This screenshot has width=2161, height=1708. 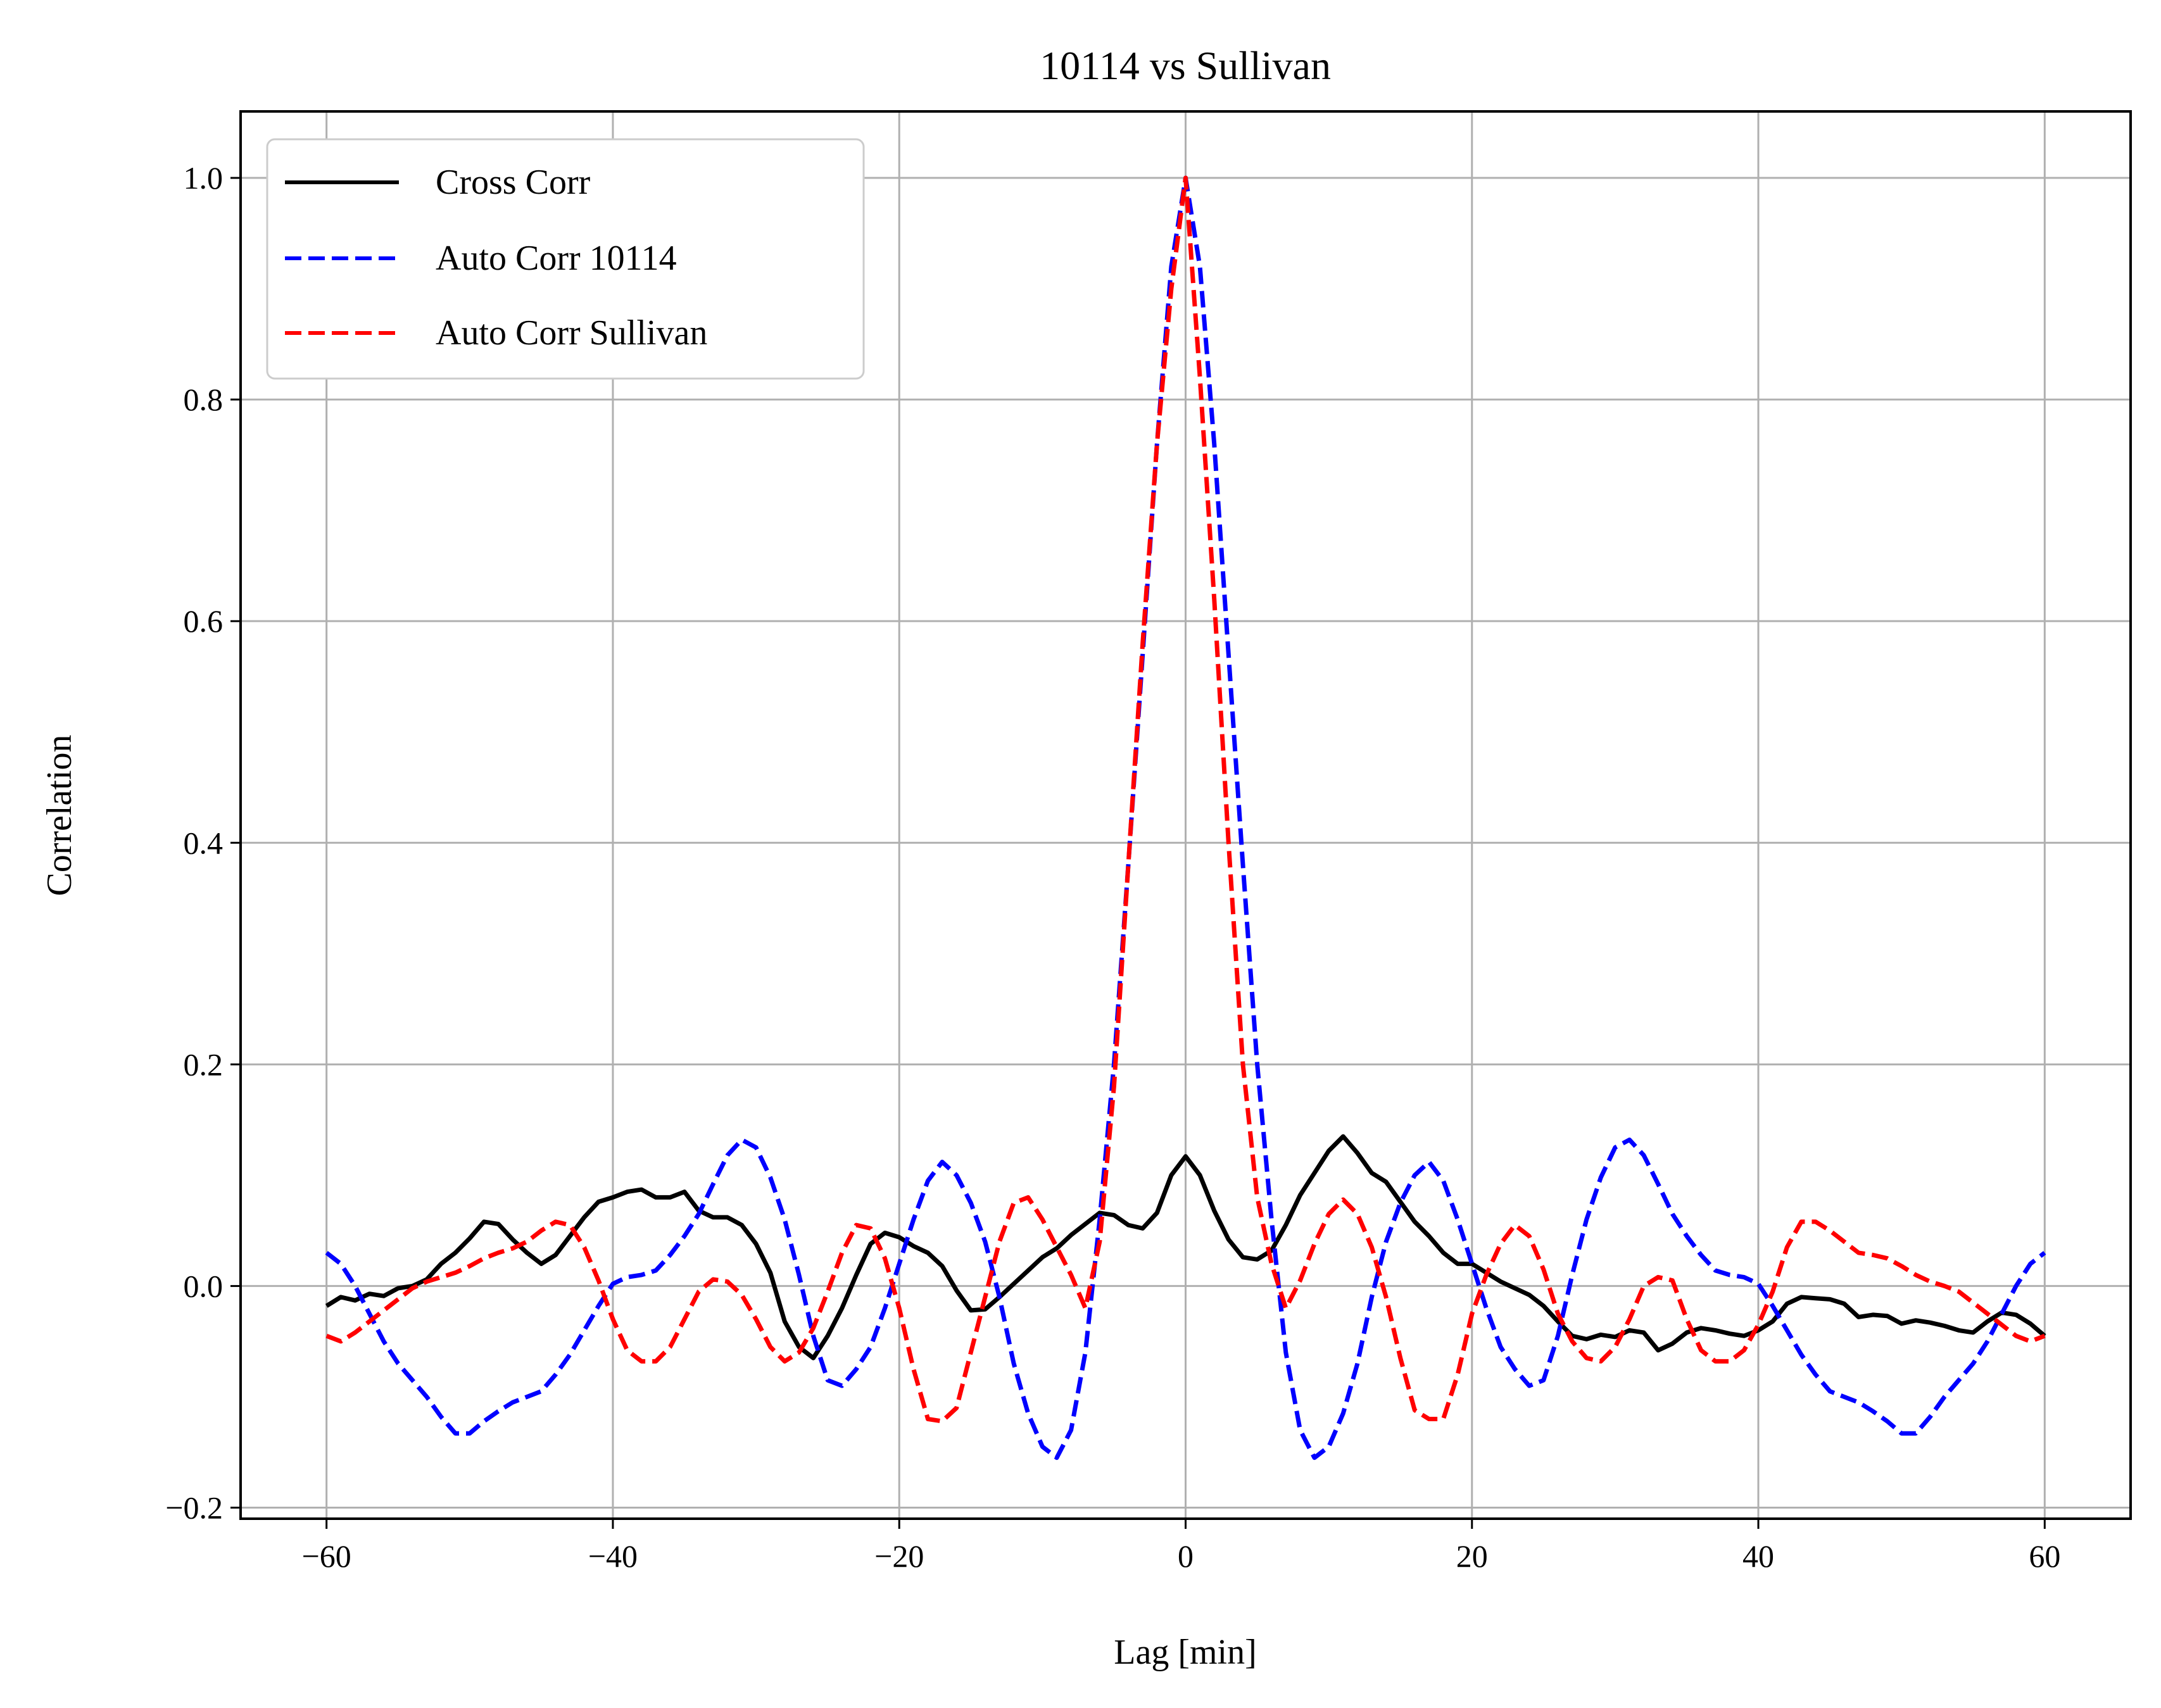 I want to click on y-tick-label: 0.0, so click(x=204, y=1285).